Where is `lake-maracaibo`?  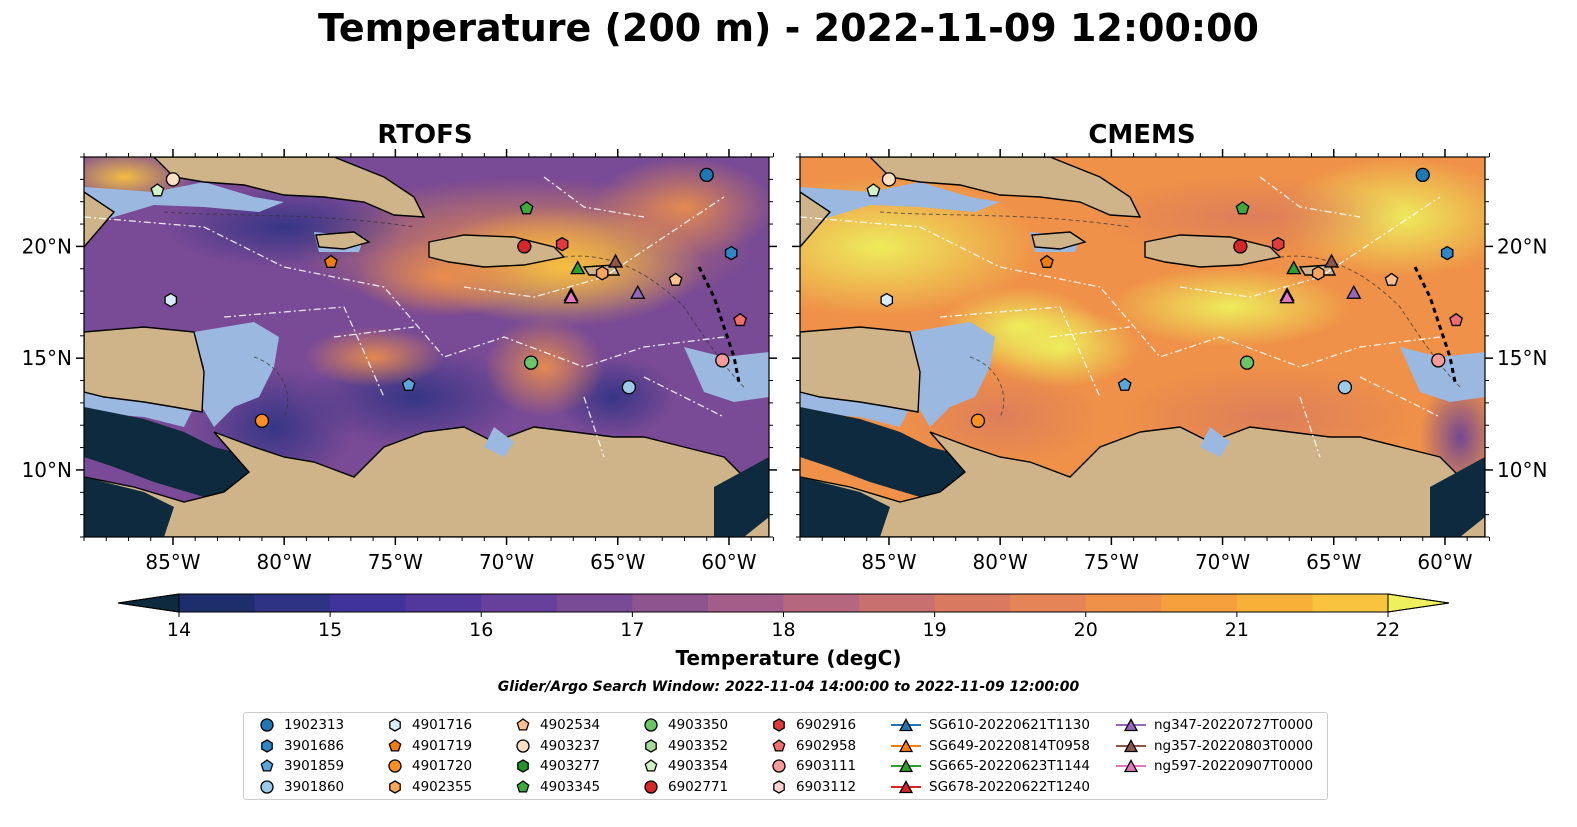 lake-maracaibo is located at coordinates (1215, 442).